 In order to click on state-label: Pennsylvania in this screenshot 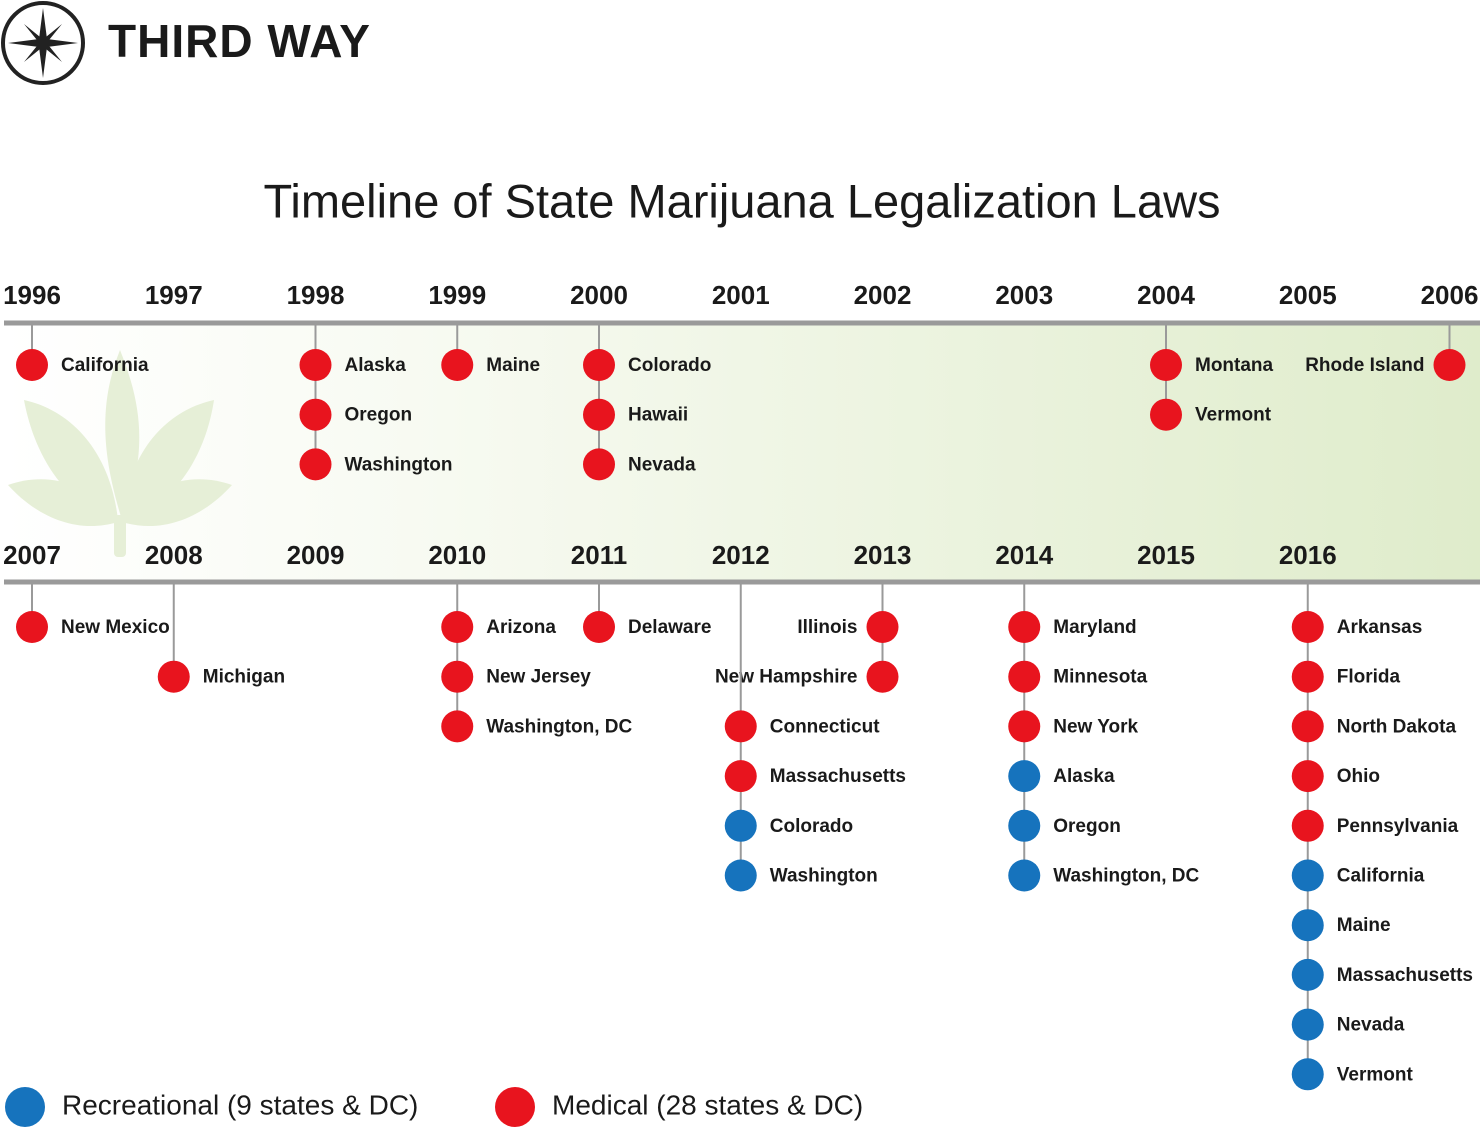, I will do `click(1398, 826)`.